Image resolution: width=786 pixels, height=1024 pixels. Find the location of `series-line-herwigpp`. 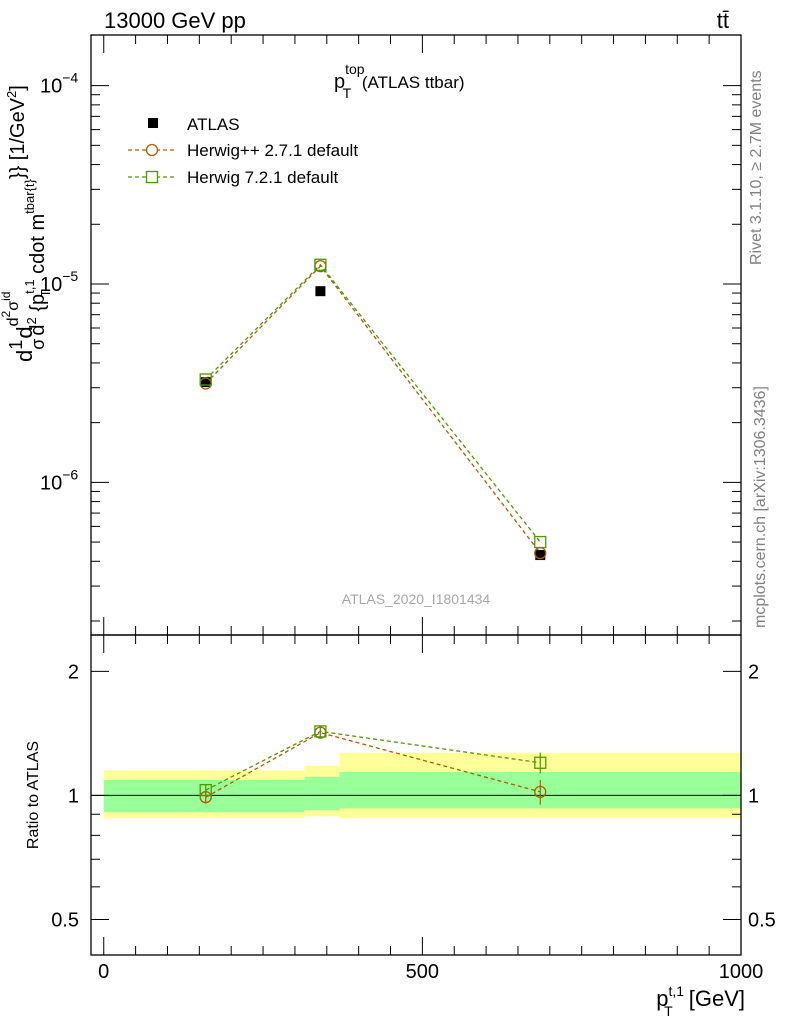

series-line-herwigpp is located at coordinates (373, 409).